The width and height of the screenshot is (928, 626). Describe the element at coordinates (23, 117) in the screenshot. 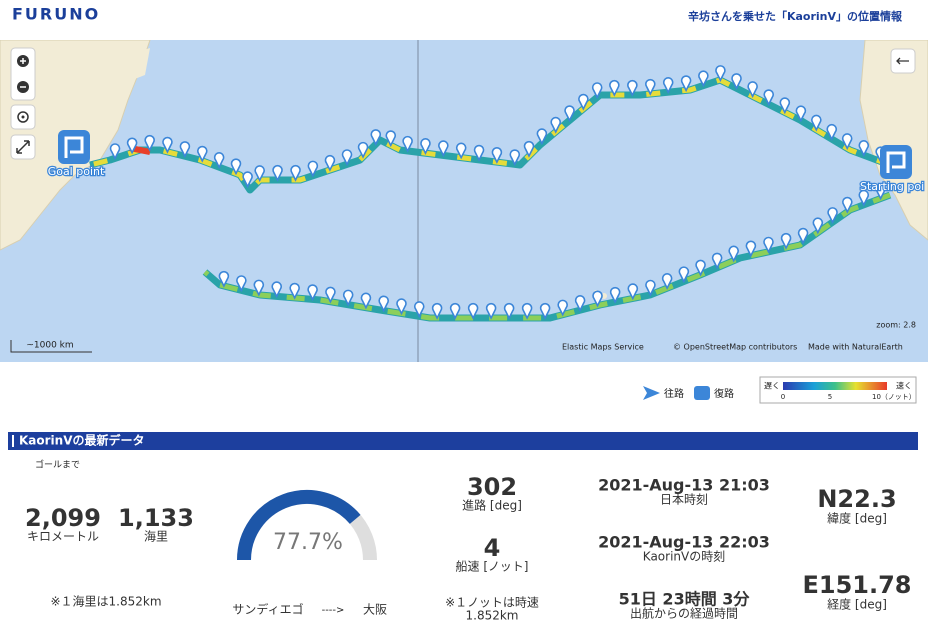

I see `locate-button` at that location.